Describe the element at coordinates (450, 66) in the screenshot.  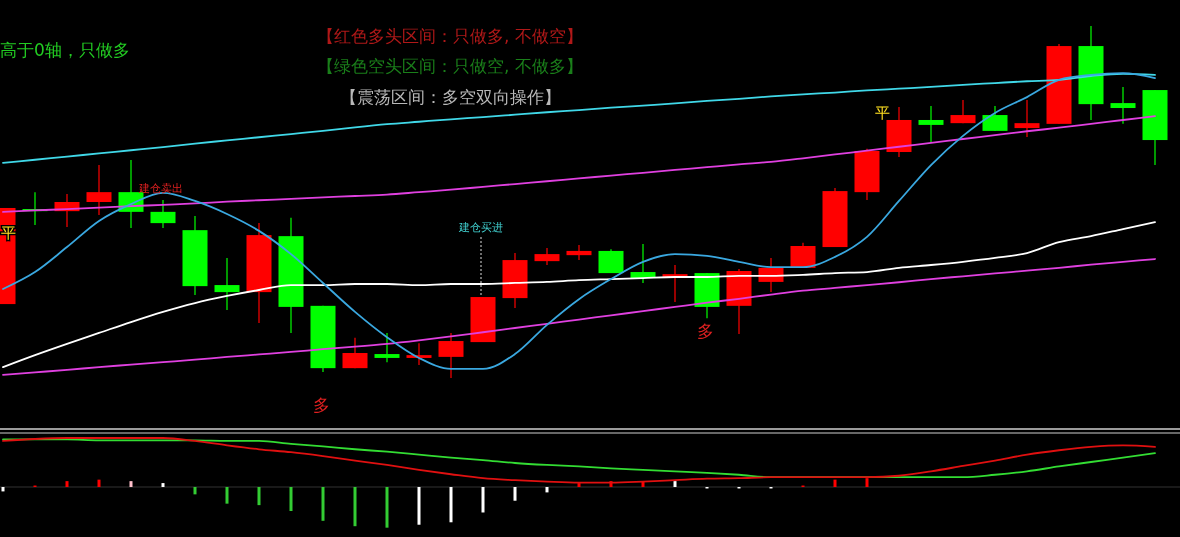
I see `annotation: 【绿色空头区间：只做空, 不做多】` at that location.